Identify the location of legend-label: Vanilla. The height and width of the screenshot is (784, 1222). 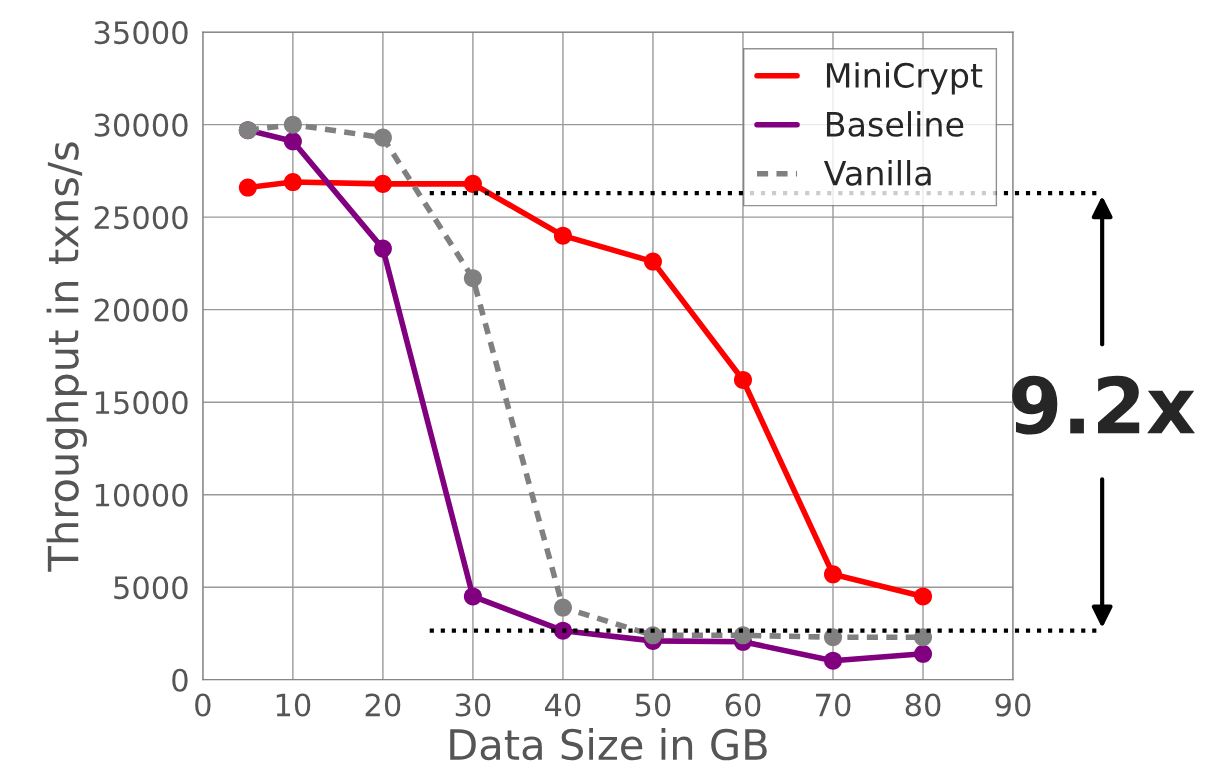
(877, 173).